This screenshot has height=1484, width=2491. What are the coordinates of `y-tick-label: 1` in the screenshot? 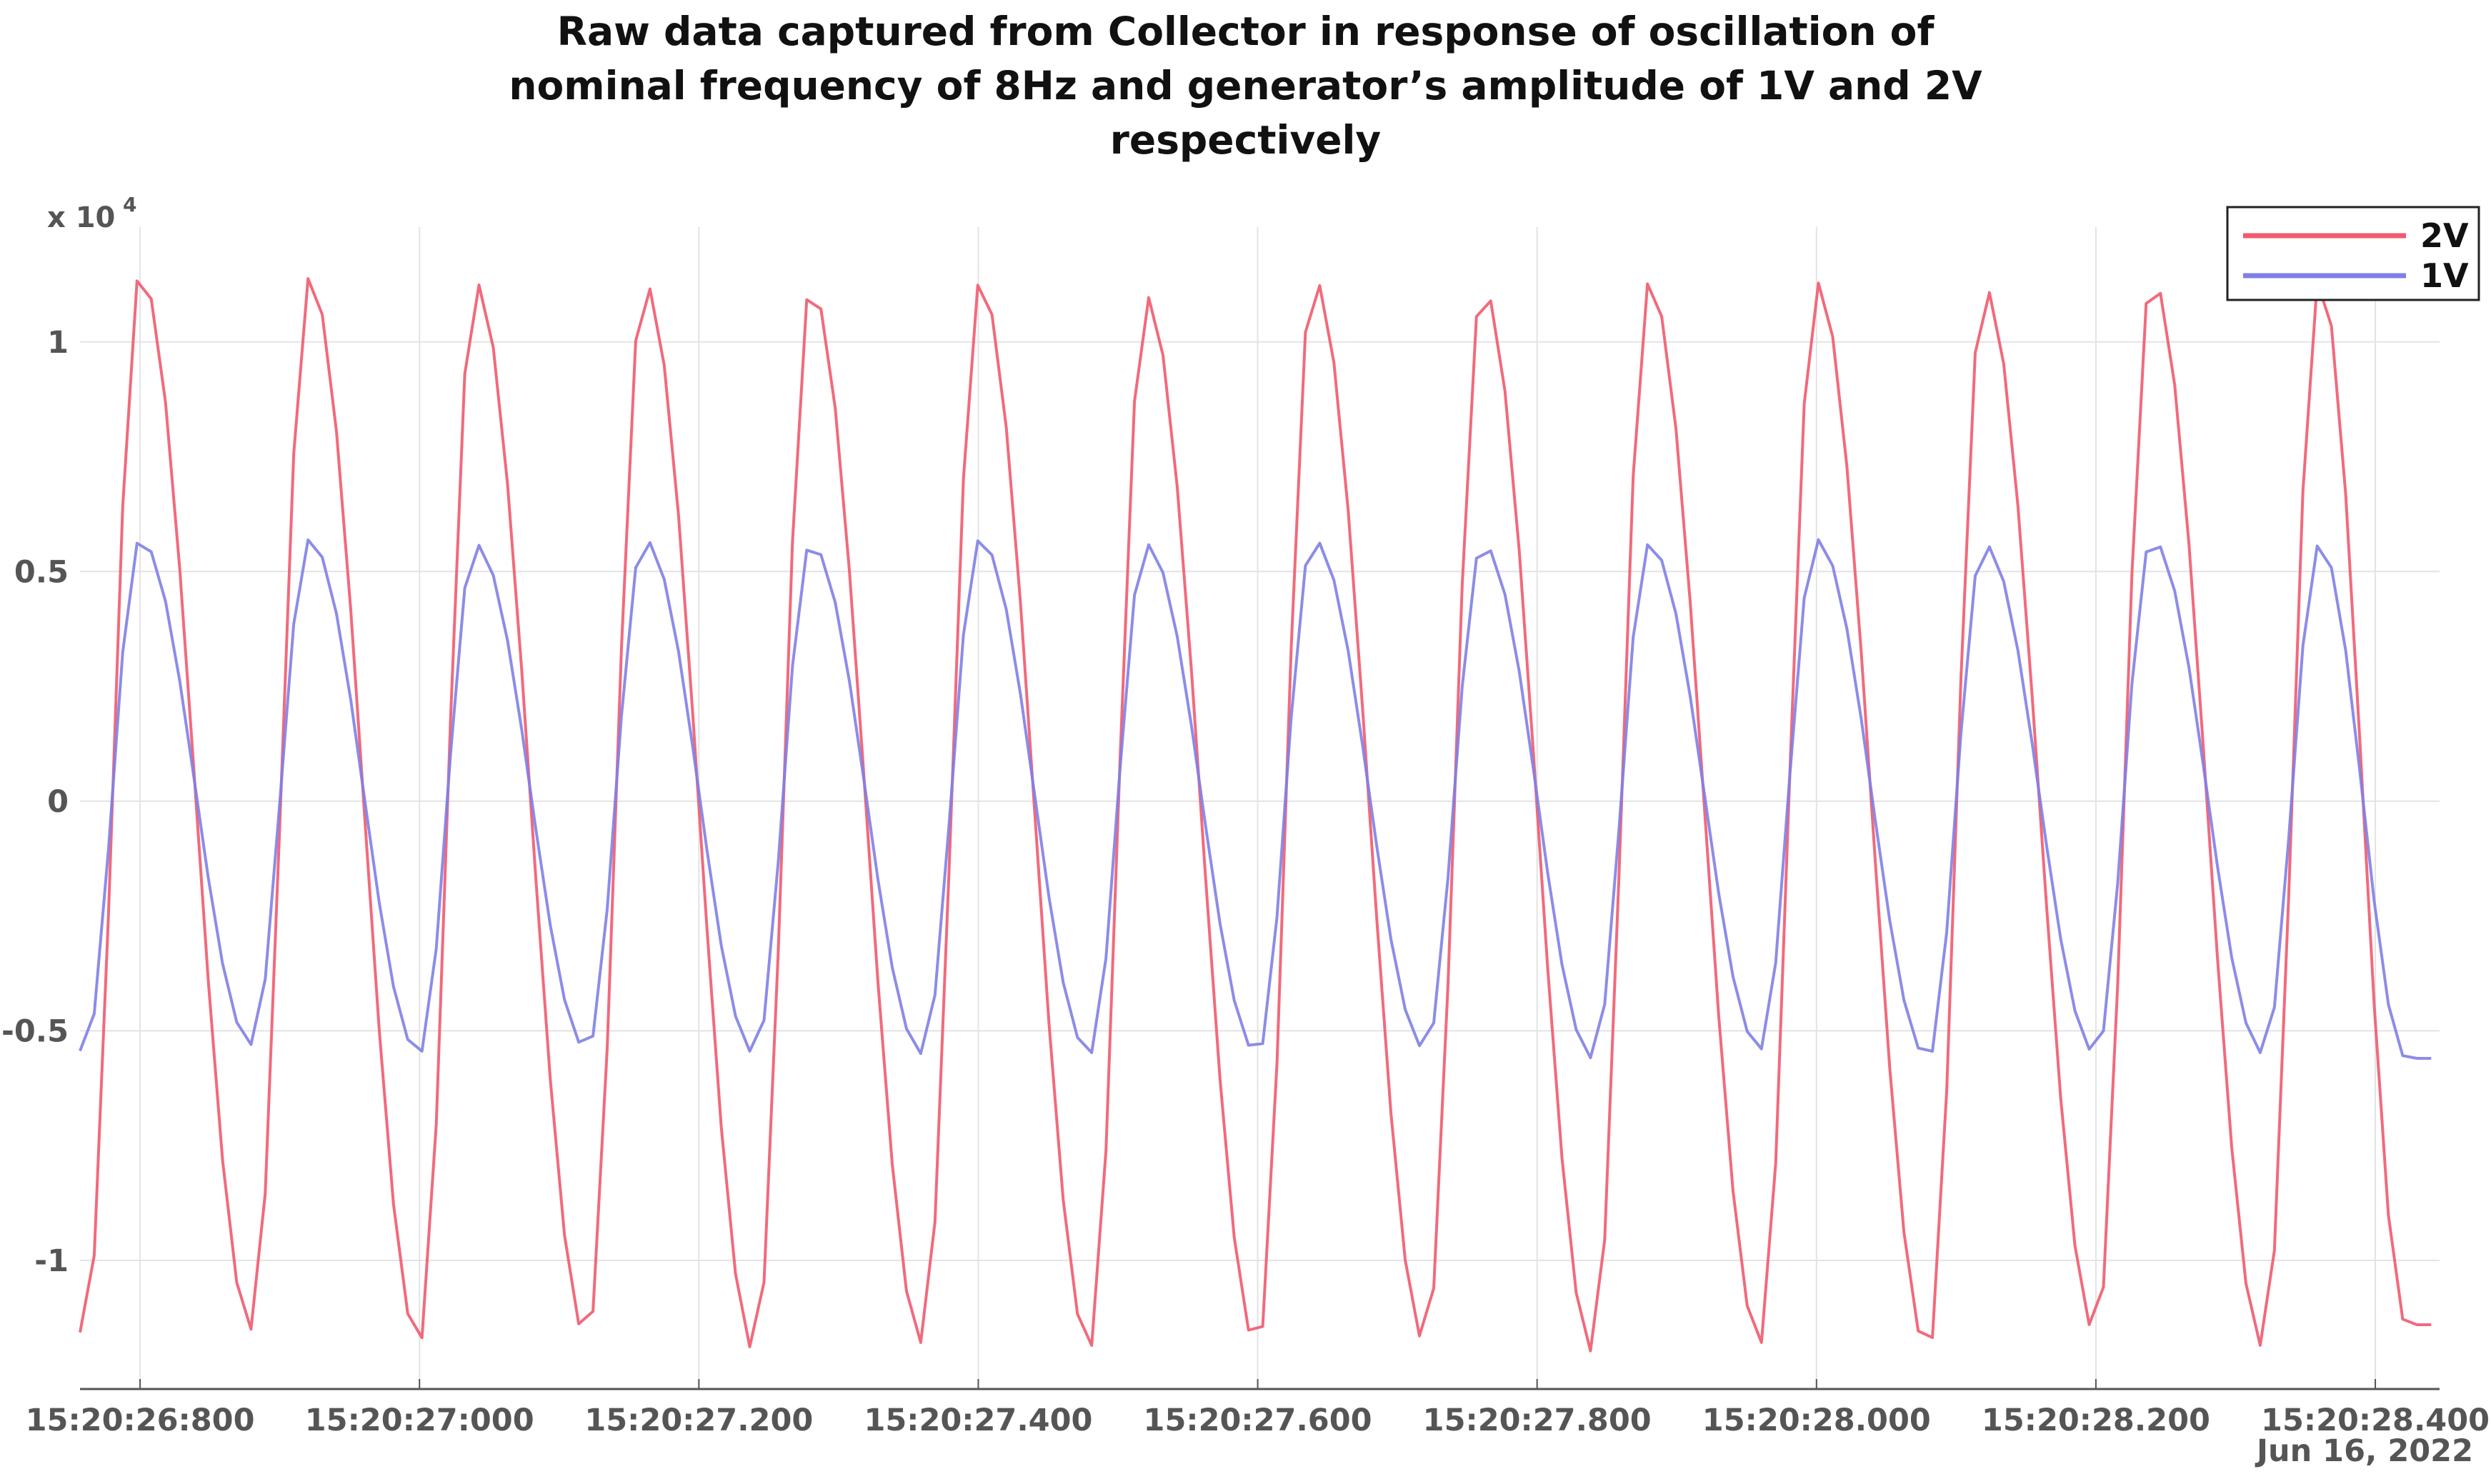 It's located at (58, 343).